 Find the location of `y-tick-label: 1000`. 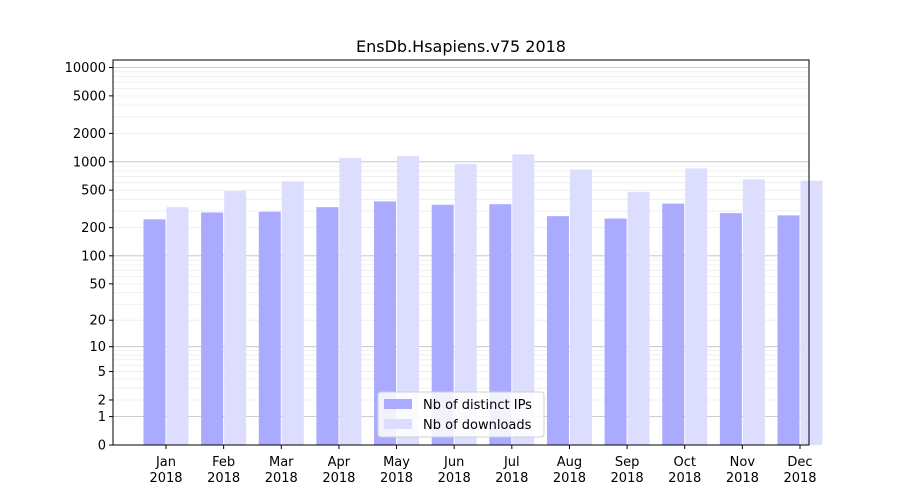

y-tick-label: 1000 is located at coordinates (89, 162).